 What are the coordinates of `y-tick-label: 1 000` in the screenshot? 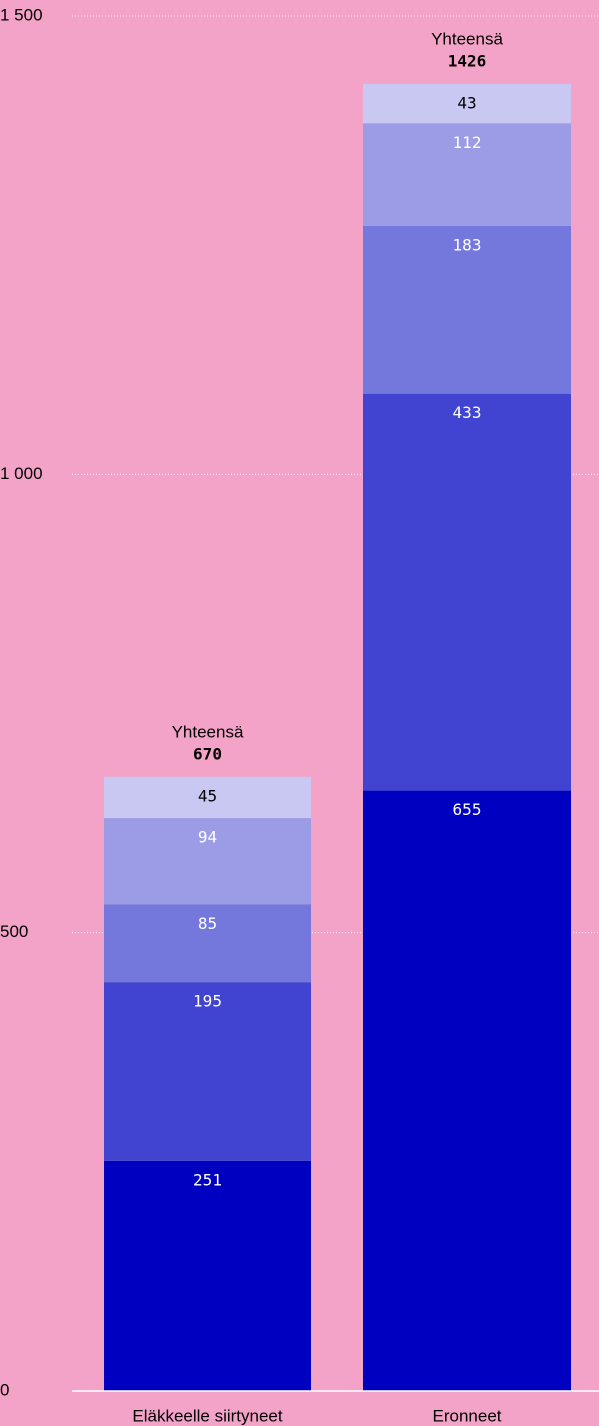 It's located at (21, 473).